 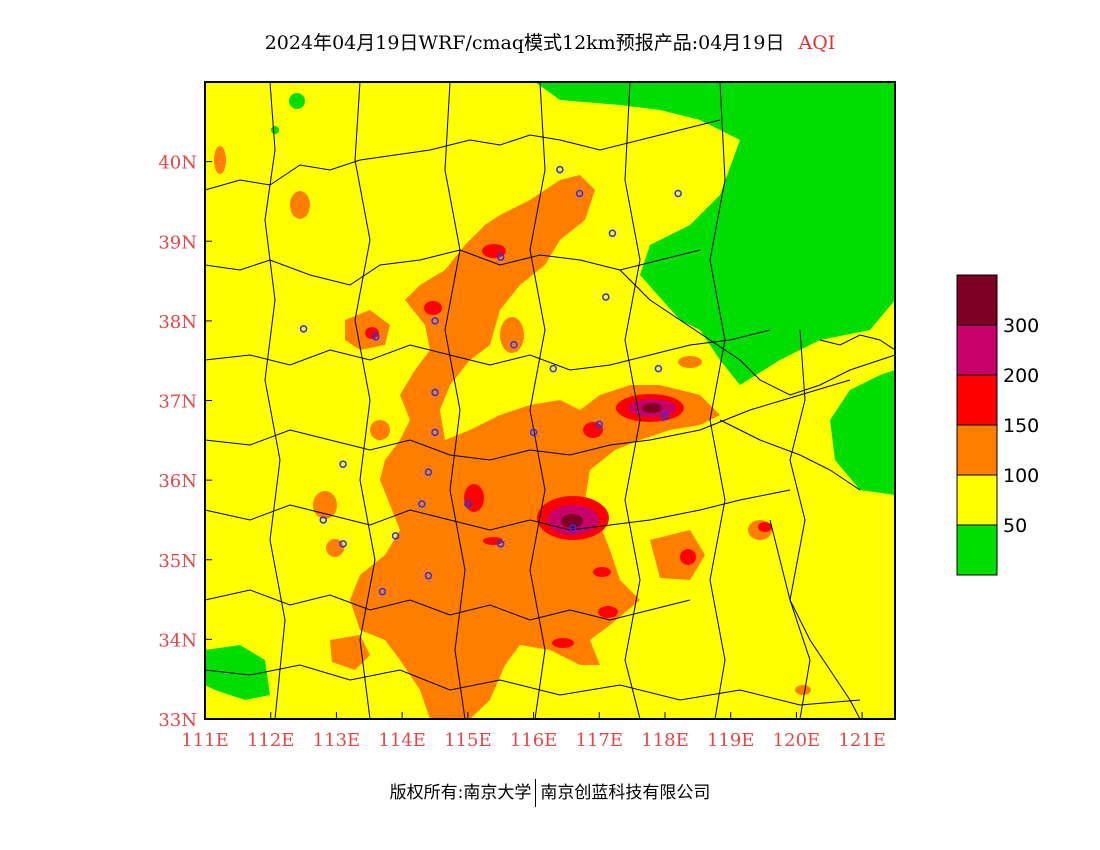 What do you see at coordinates (862, 740) in the screenshot?
I see `x-tick-label: 121E` at bounding box center [862, 740].